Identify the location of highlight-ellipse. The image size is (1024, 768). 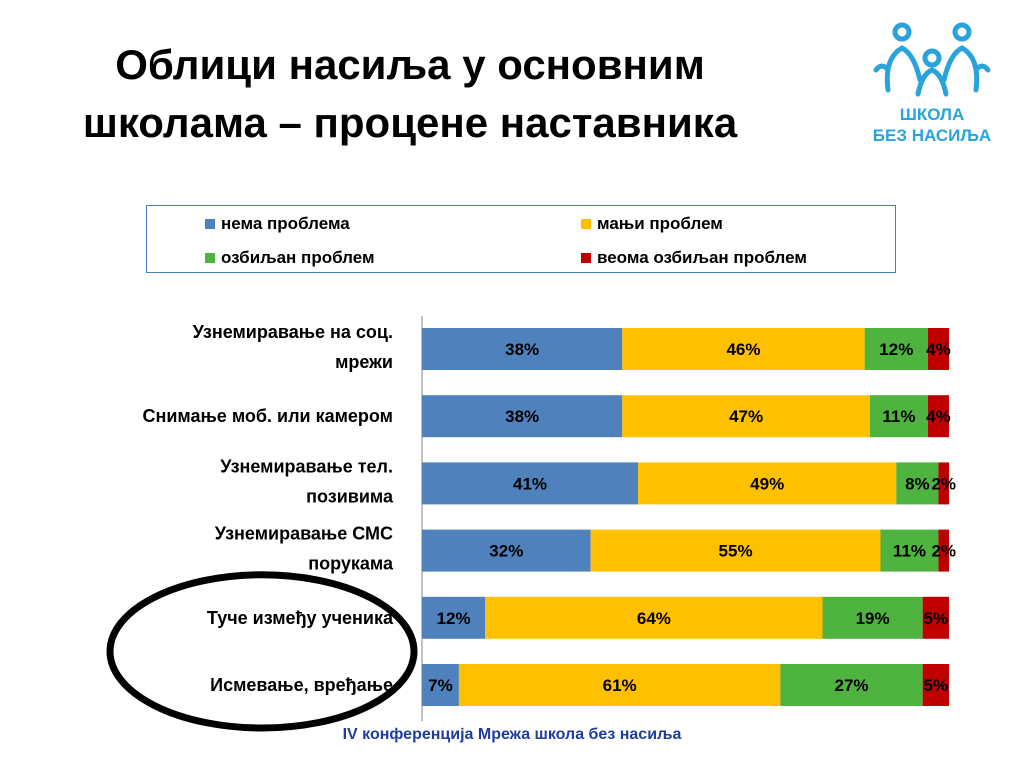
(262, 651).